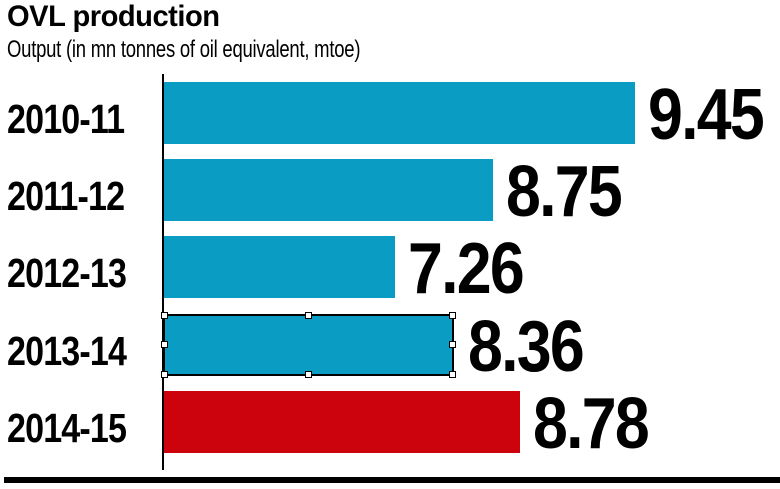 Image resolution: width=780 pixels, height=489 pixels. What do you see at coordinates (452, 374) in the screenshot?
I see `selection-handle-bottom-right` at bounding box center [452, 374].